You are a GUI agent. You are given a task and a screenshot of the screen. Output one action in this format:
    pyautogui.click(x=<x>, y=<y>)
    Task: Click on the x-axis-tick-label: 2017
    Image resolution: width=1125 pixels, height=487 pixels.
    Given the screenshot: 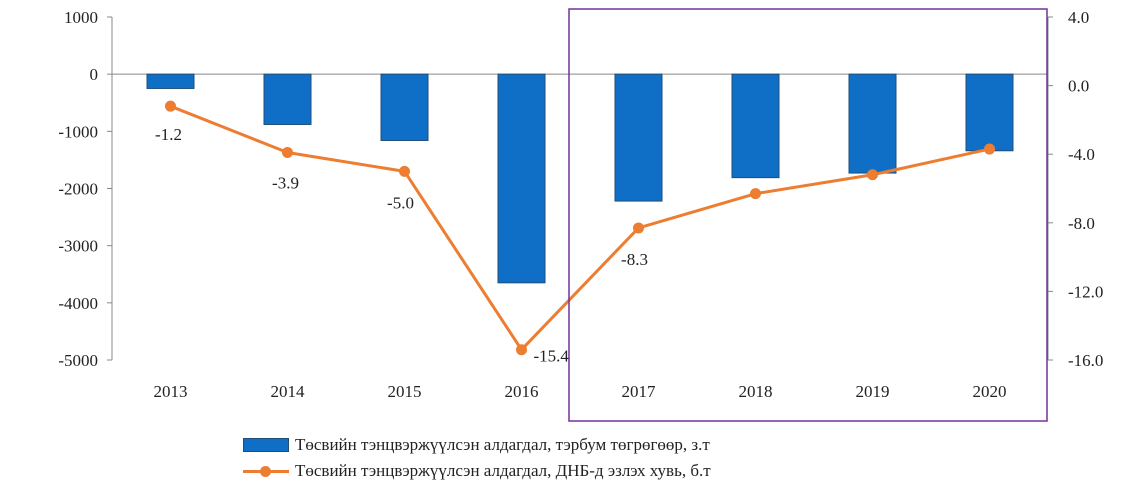 What is the action you would take?
    pyautogui.click(x=639, y=391)
    